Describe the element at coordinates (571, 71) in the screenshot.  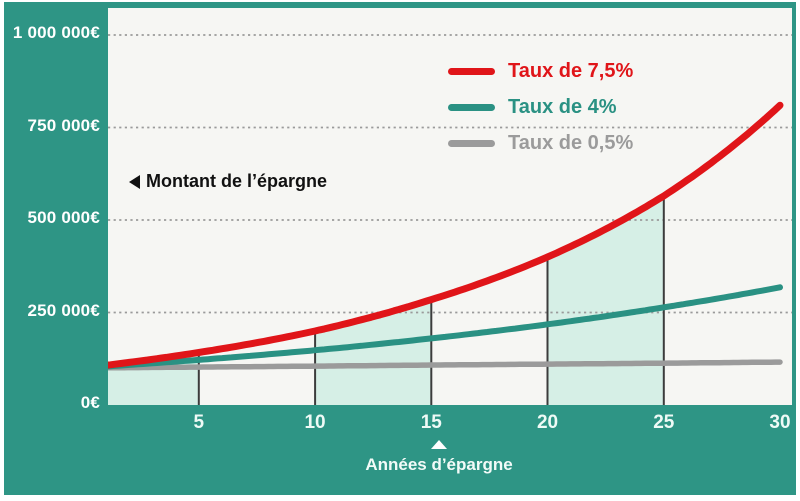
I see `legend-label: Taux de 7,5%` at that location.